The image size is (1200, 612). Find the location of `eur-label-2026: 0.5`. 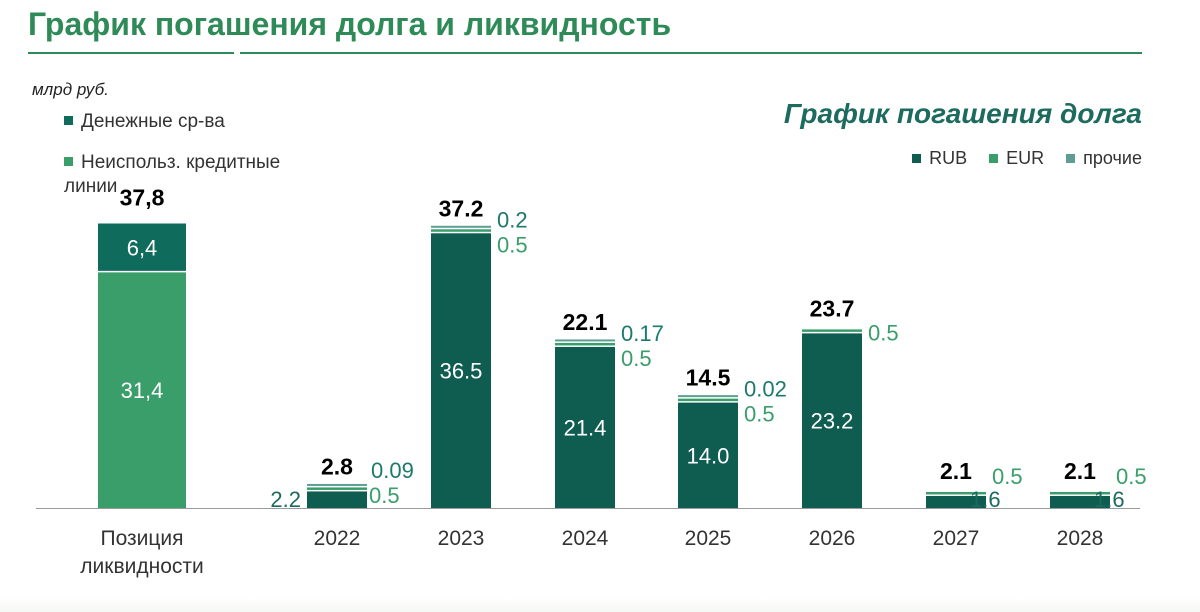

eur-label-2026: 0.5 is located at coordinates (883, 332).